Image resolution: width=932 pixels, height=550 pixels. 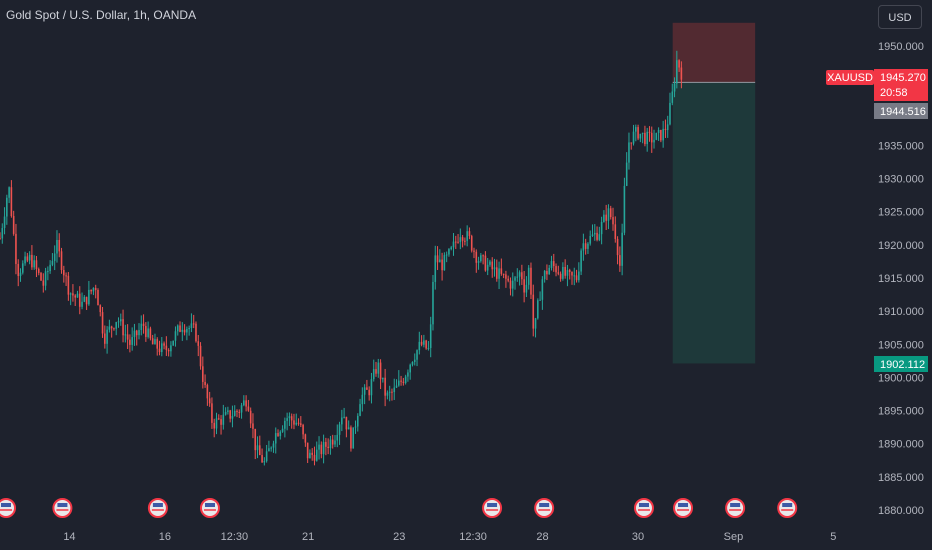 What do you see at coordinates (714, 222) in the screenshot?
I see `take-profit-zone` at bounding box center [714, 222].